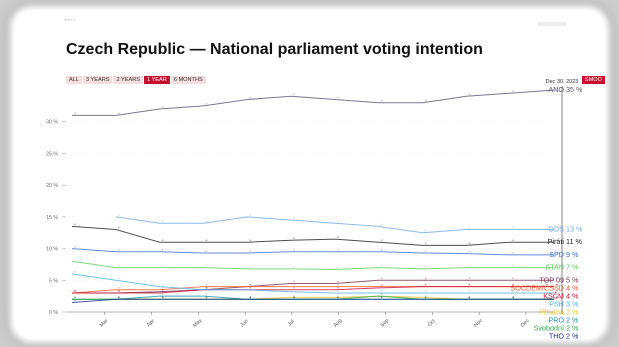  I want to click on end-label-value: 11 %, so click(574, 241).